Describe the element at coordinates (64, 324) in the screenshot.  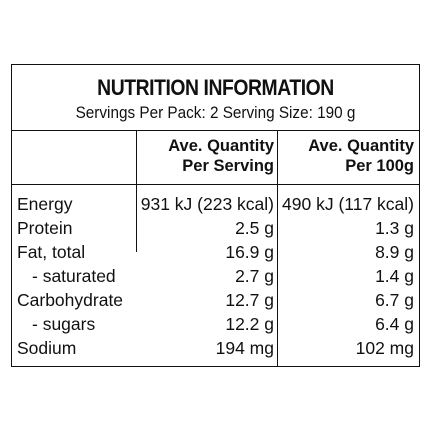
I see `row-label: - sugars` at that location.